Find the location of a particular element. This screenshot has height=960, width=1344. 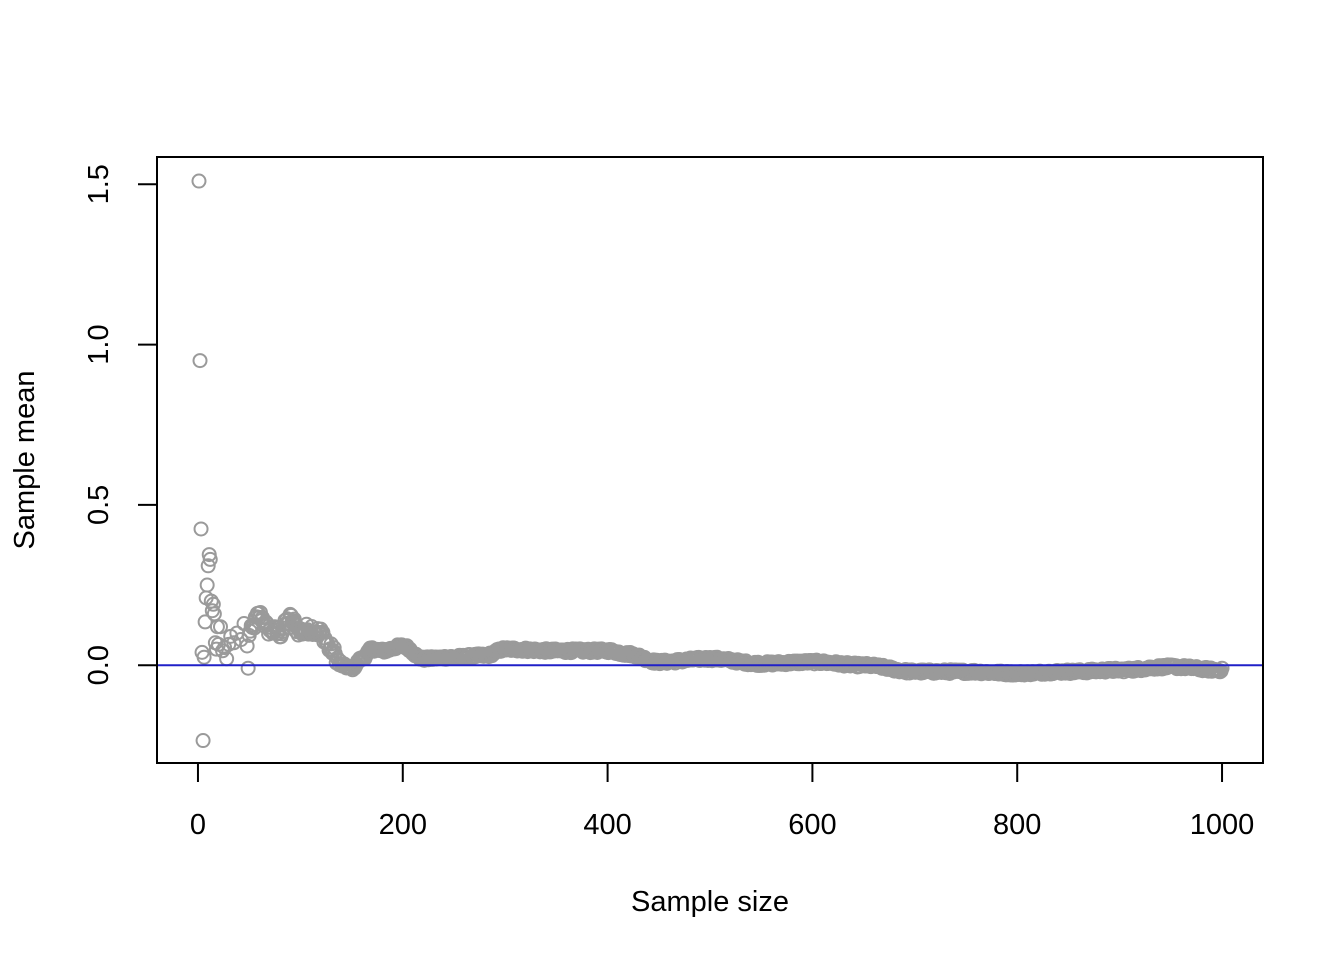

y-axis: 0.0 0.5 1.0 1.5 is located at coordinates (120, 424).